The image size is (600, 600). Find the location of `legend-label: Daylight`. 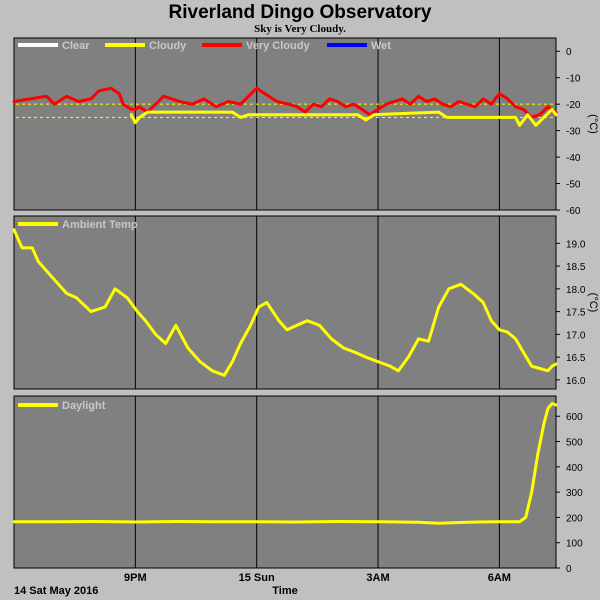

legend-label: Daylight is located at coordinates (84, 406).